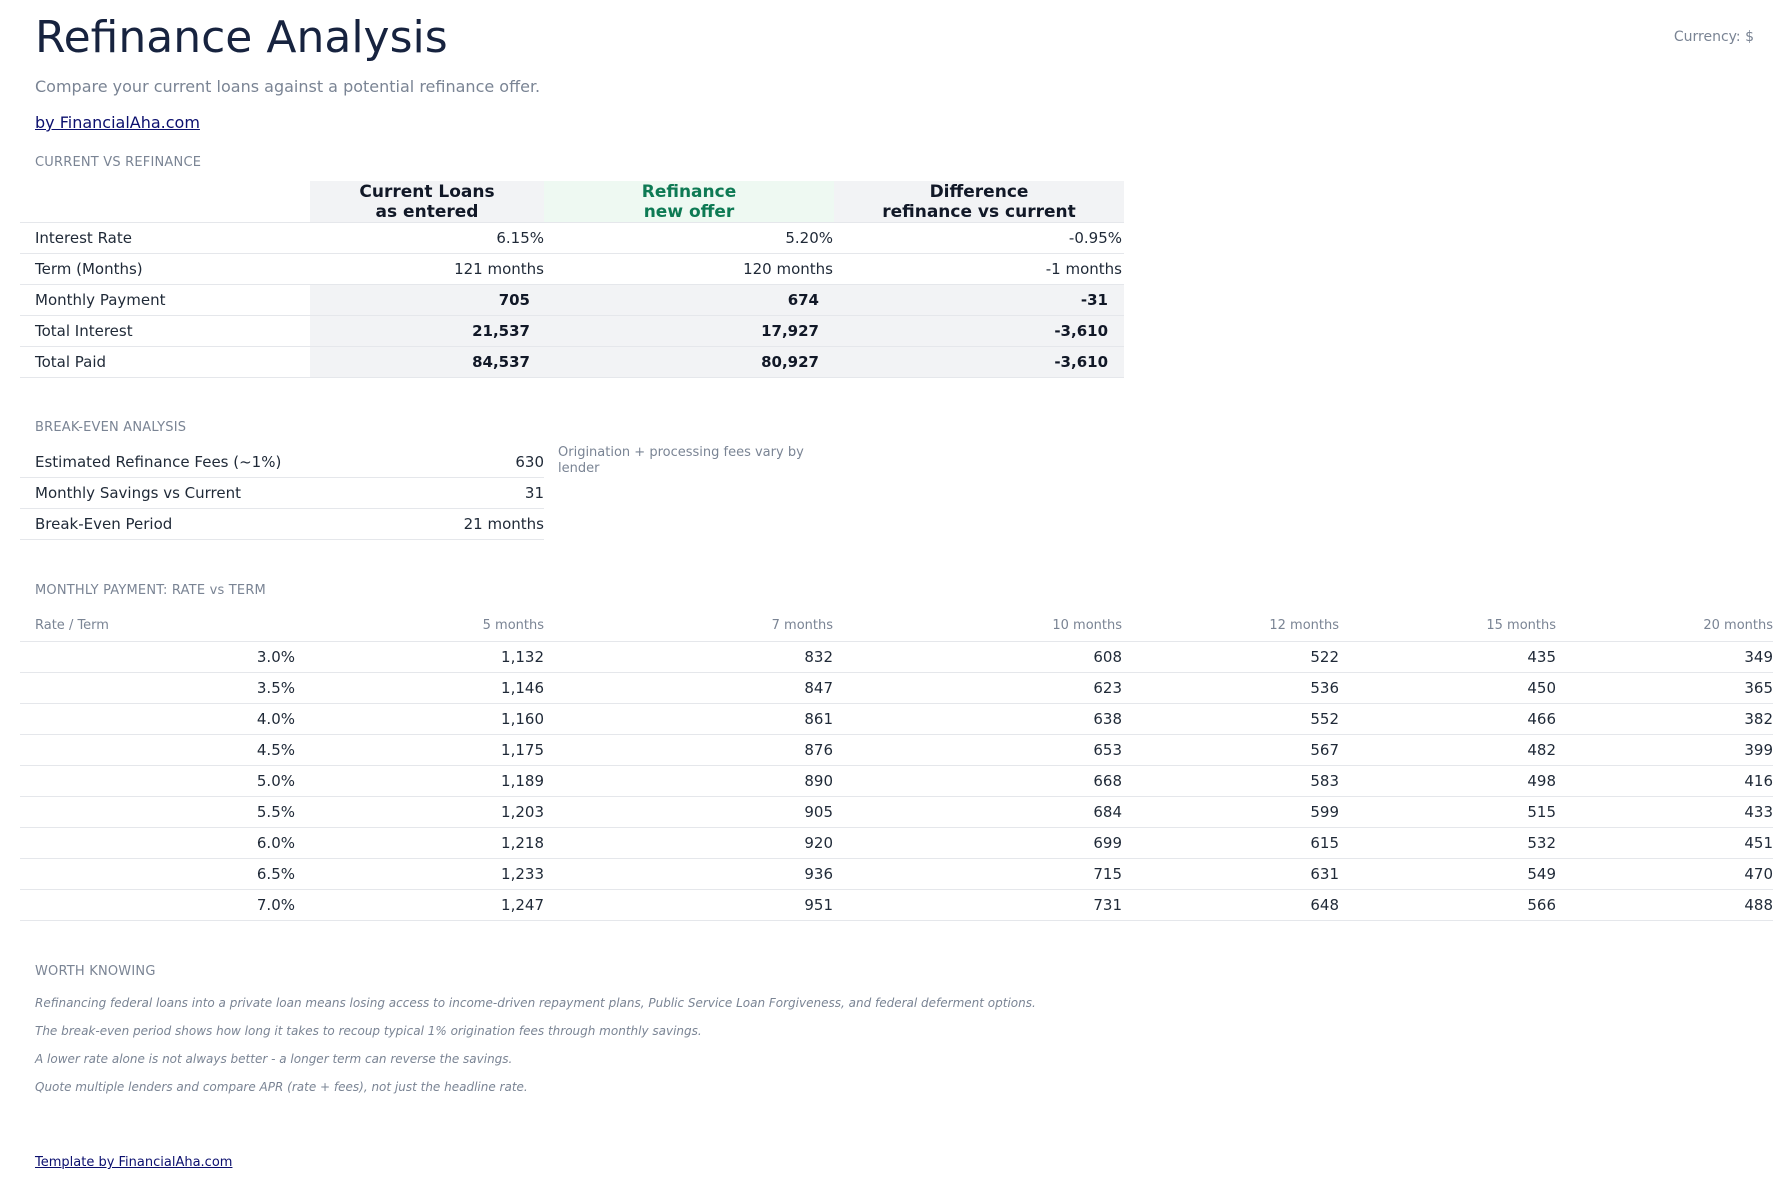 The image size is (1785, 1187). What do you see at coordinates (100, 300) in the screenshot?
I see `row-label-monthly-payment: Monthly Payment` at bounding box center [100, 300].